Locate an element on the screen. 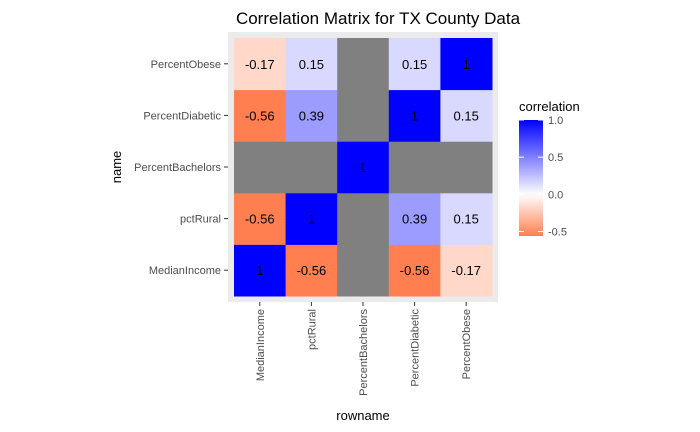 The width and height of the screenshot is (700, 432). legend-tick-label: -0.5 is located at coordinates (557, 233).